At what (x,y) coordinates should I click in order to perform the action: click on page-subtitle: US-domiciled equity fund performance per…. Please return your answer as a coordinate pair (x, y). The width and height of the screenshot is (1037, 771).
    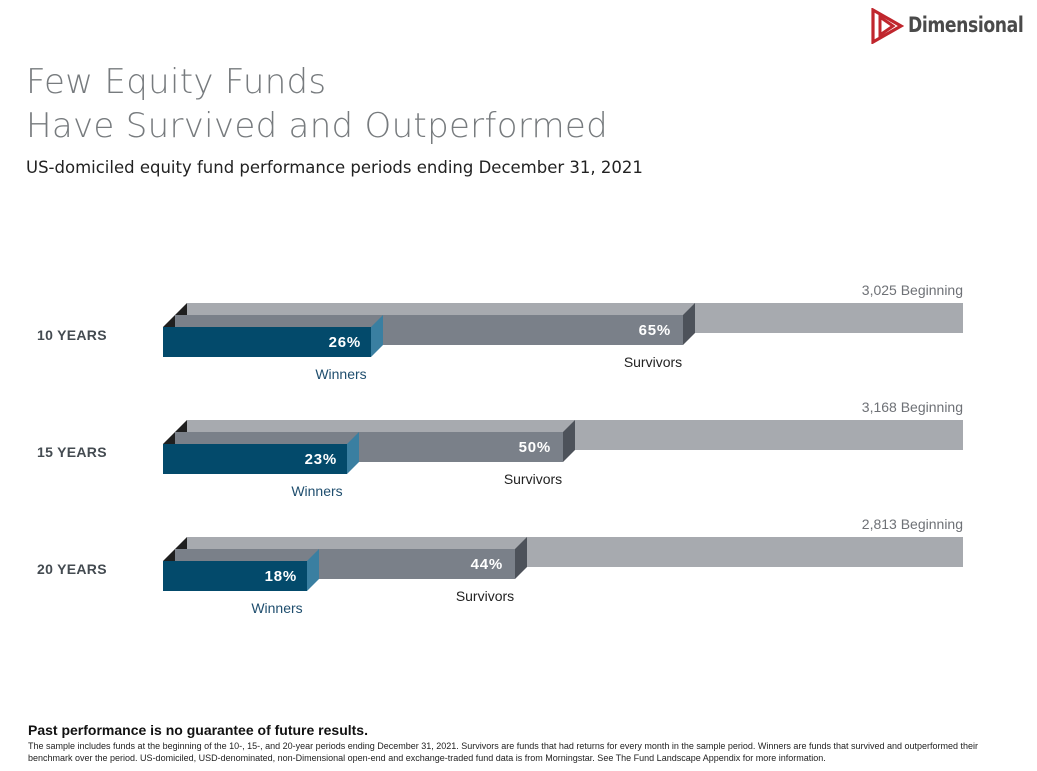
    Looking at the image, I should click on (334, 167).